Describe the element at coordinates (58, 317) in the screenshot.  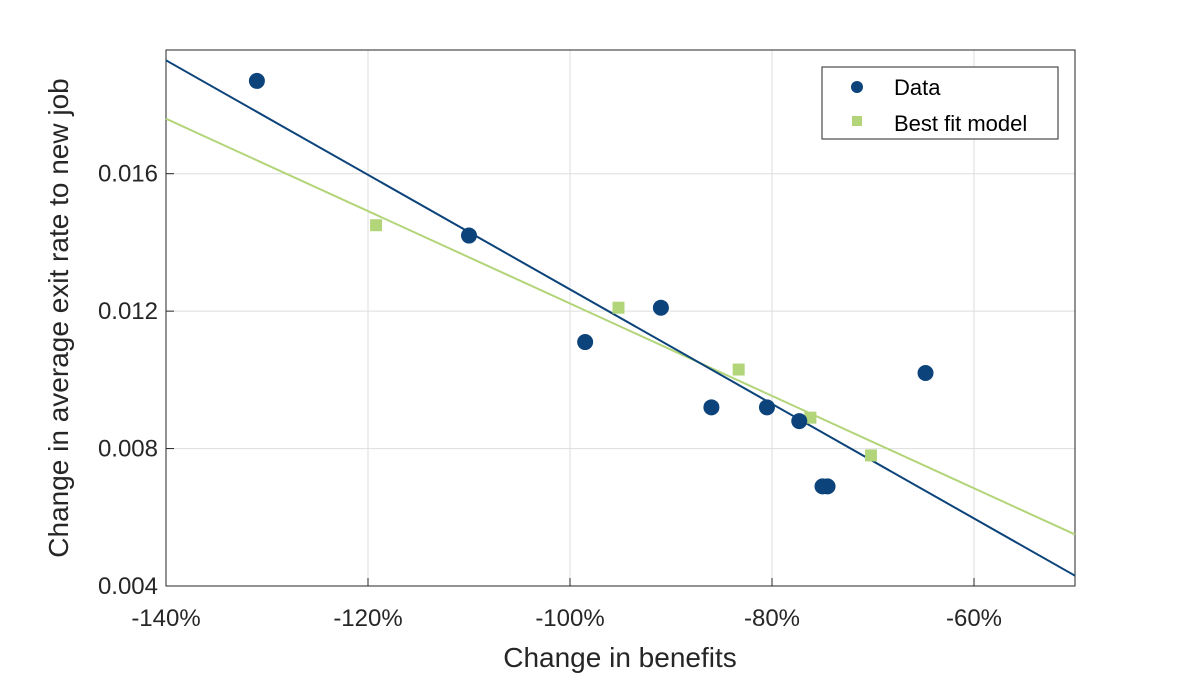
I see `y-axis-title: Change in average exit rate to new job` at that location.